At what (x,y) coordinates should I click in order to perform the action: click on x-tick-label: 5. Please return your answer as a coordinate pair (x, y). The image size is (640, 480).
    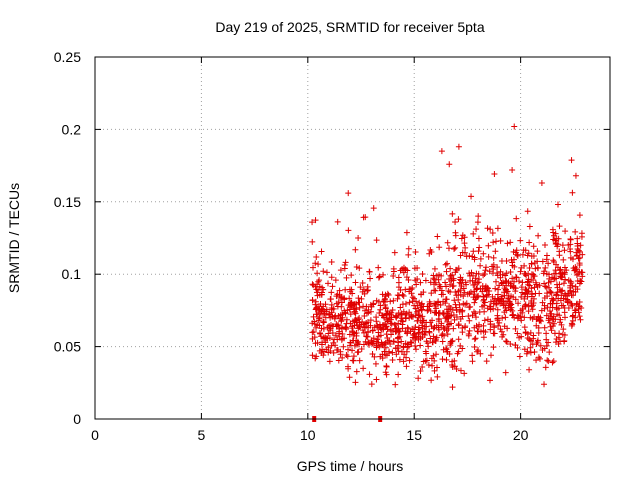
    Looking at the image, I should click on (202, 435).